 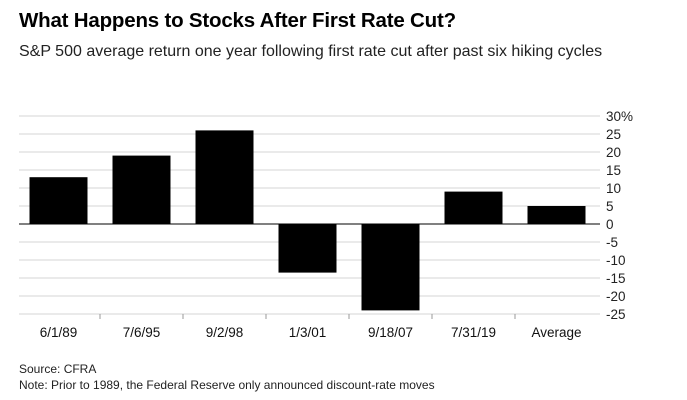 What do you see at coordinates (556, 332) in the screenshot?
I see `x-tick-label: Average` at bounding box center [556, 332].